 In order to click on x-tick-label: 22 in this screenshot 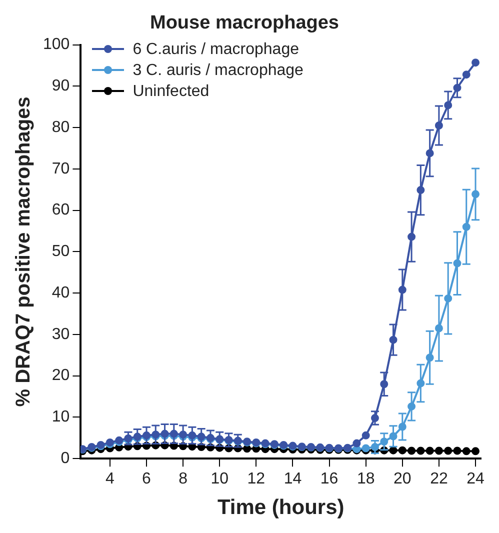, I will do `click(439, 479)`.